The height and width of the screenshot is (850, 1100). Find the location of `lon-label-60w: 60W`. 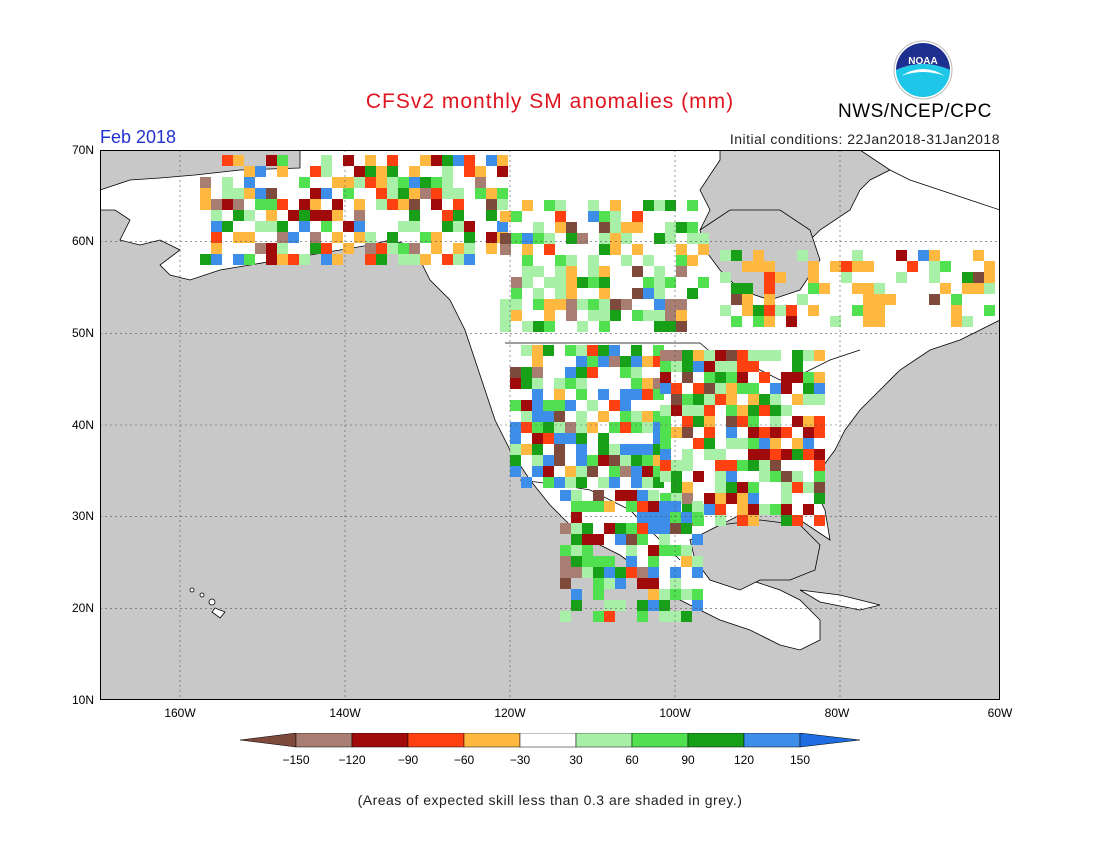

lon-label-60w: 60W is located at coordinates (1000, 713).